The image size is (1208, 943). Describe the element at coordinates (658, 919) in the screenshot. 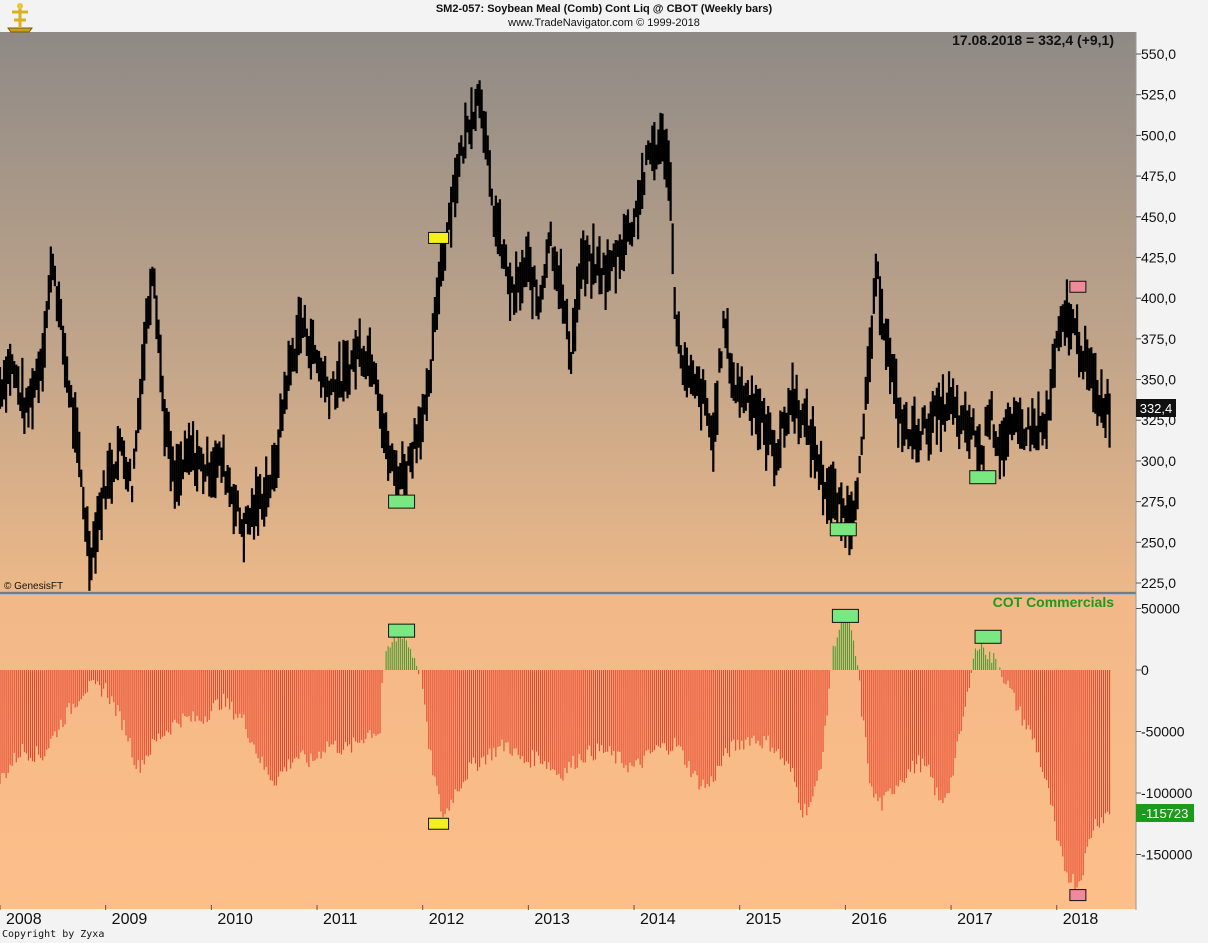

I see `year-tick-label: 2014` at that location.